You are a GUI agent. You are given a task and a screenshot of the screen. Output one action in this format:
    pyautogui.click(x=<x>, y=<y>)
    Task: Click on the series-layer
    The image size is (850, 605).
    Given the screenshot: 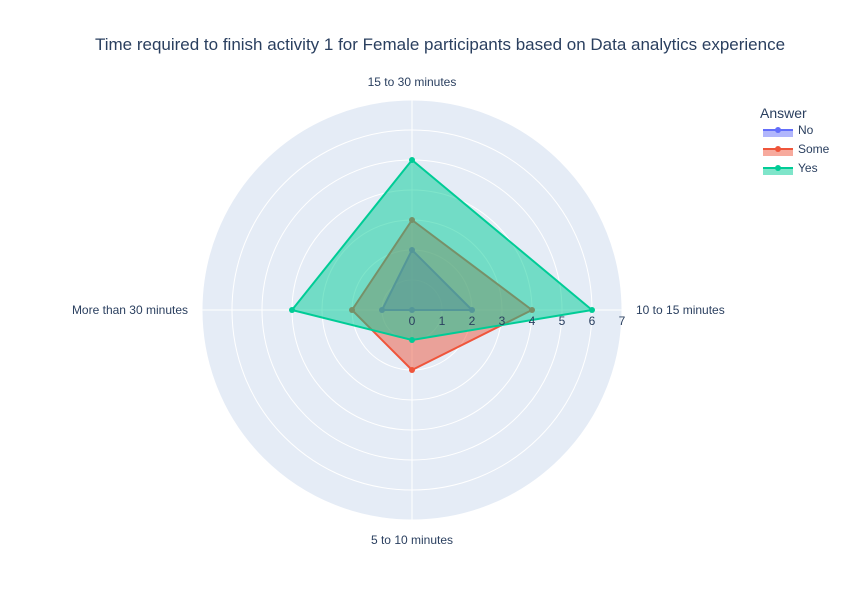 What is the action you would take?
    pyautogui.click(x=442, y=265)
    